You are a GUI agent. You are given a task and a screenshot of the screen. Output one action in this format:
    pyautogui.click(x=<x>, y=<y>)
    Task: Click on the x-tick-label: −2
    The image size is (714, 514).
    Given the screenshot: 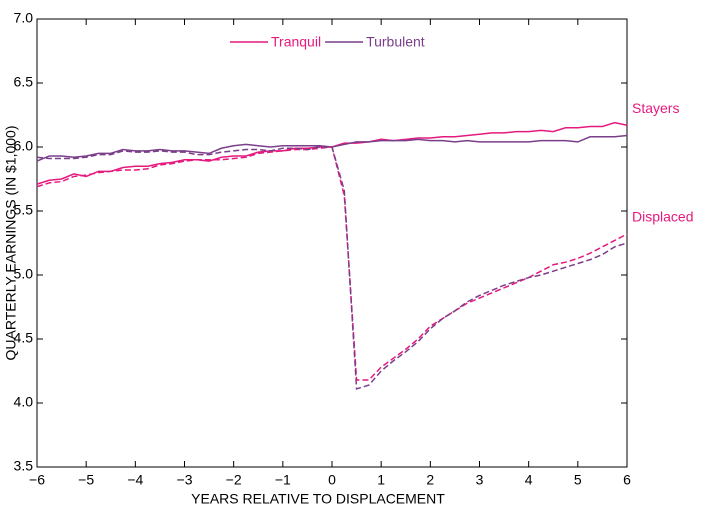 What is the action you would take?
    pyautogui.click(x=234, y=480)
    